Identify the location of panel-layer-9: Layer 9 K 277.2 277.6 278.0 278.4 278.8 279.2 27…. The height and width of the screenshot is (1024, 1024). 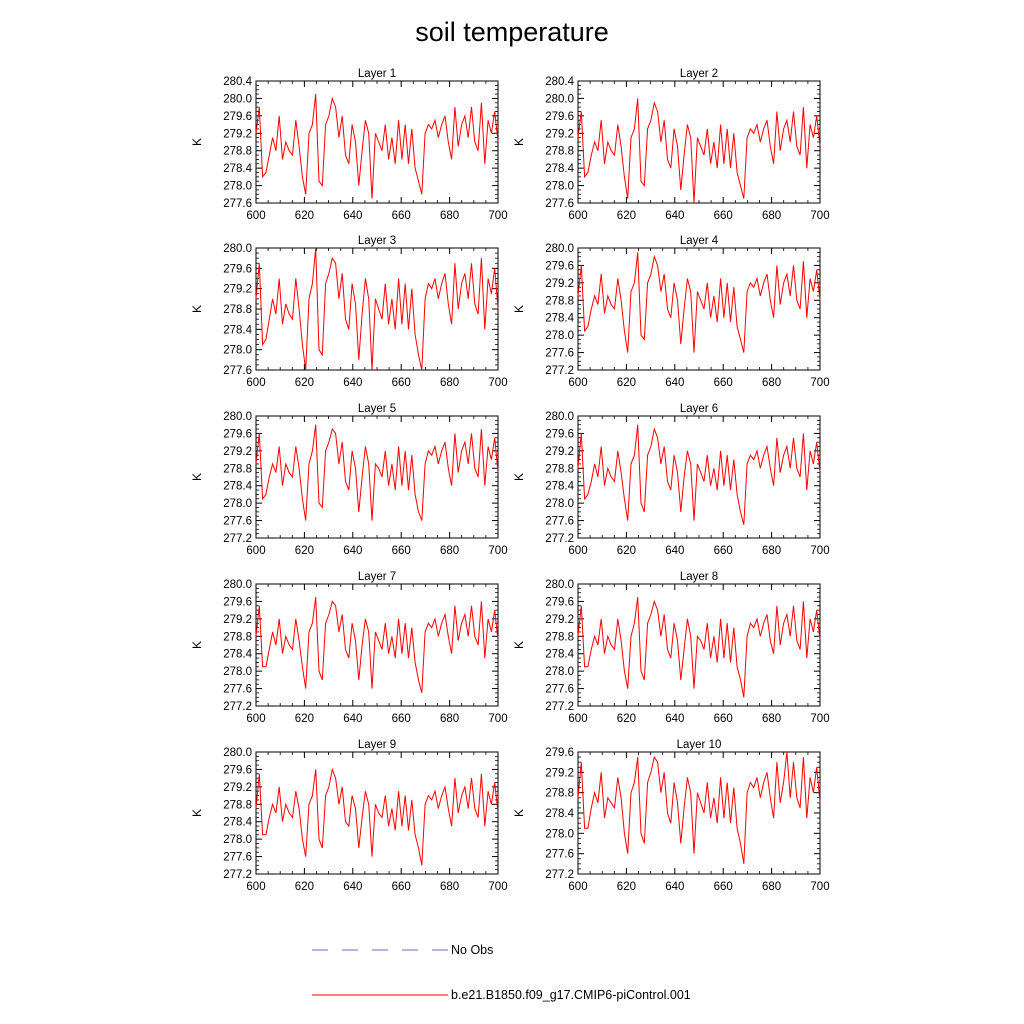
(349, 816).